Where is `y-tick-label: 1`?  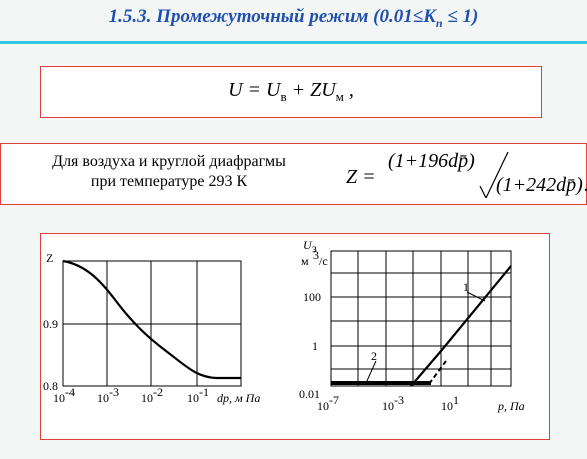 y-tick-label: 1 is located at coordinates (315, 346).